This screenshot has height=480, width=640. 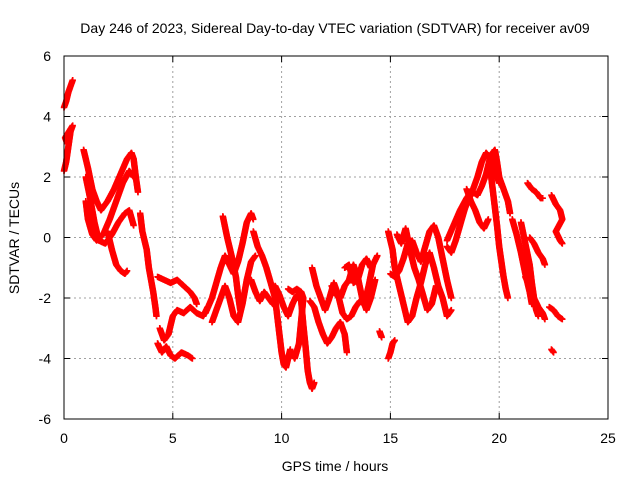 What do you see at coordinates (111, 180) in the screenshot?
I see `series-arc-c` at bounding box center [111, 180].